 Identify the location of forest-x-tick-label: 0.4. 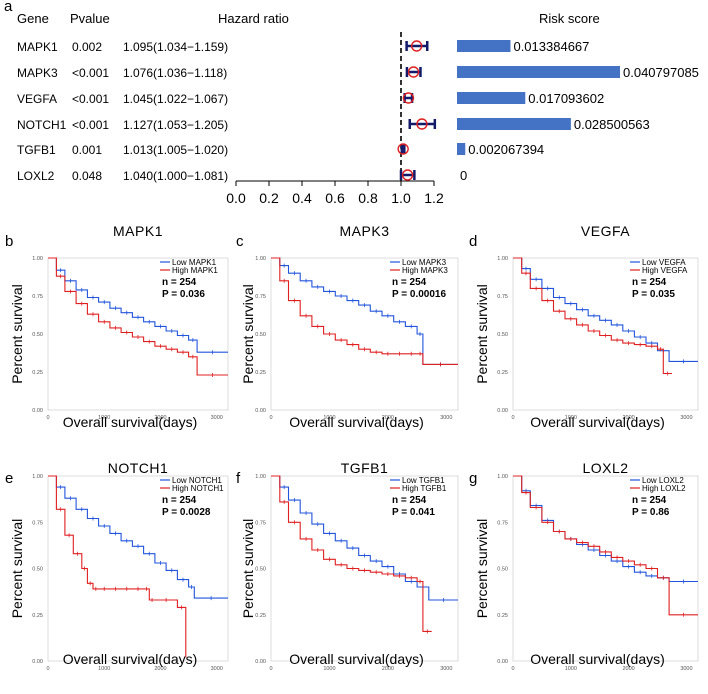
(302, 198).